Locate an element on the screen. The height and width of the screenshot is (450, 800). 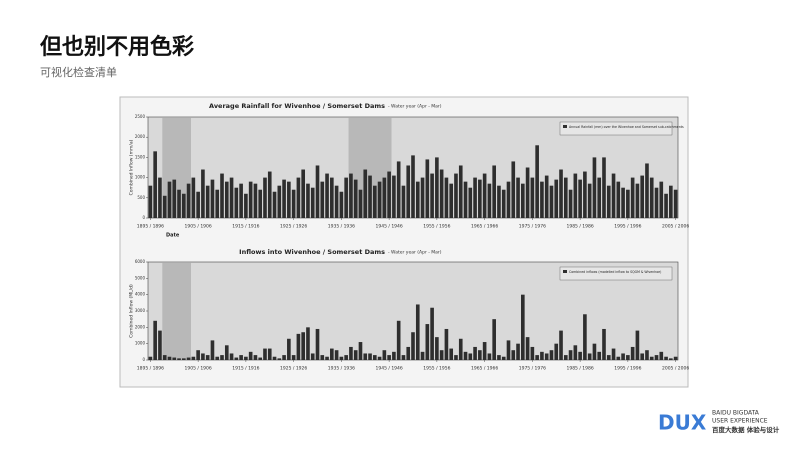
shaded-period is located at coordinates (176, 167).